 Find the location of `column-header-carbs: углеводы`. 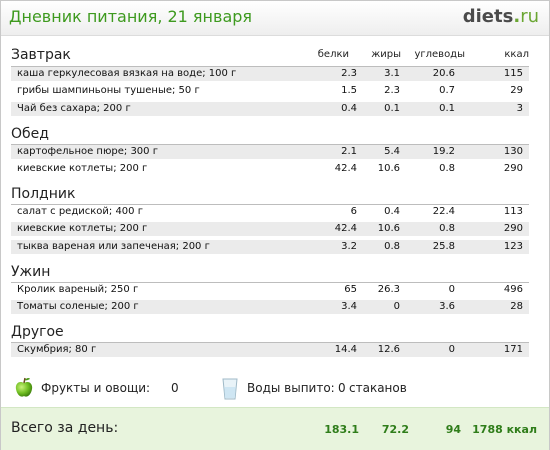

column-header-carbs: углеводы is located at coordinates (439, 54).